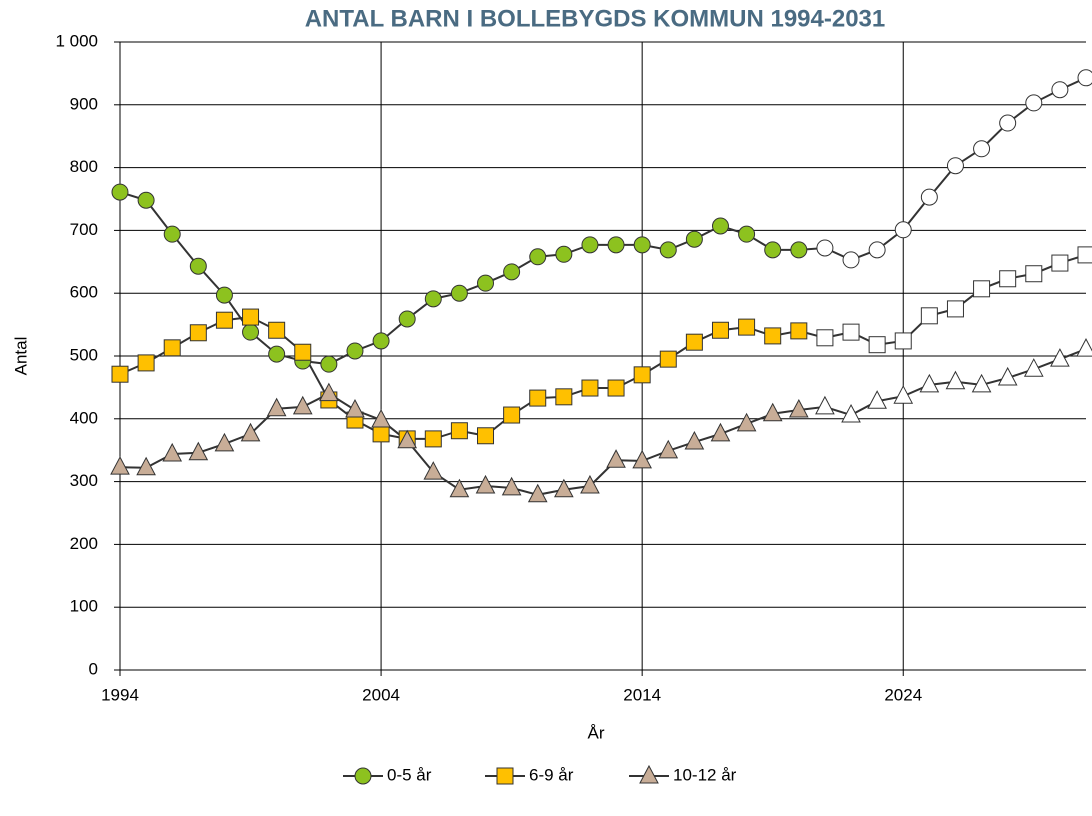 The width and height of the screenshot is (1092, 816). What do you see at coordinates (551, 774) in the screenshot?
I see `legend-label: 6-9 år` at bounding box center [551, 774].